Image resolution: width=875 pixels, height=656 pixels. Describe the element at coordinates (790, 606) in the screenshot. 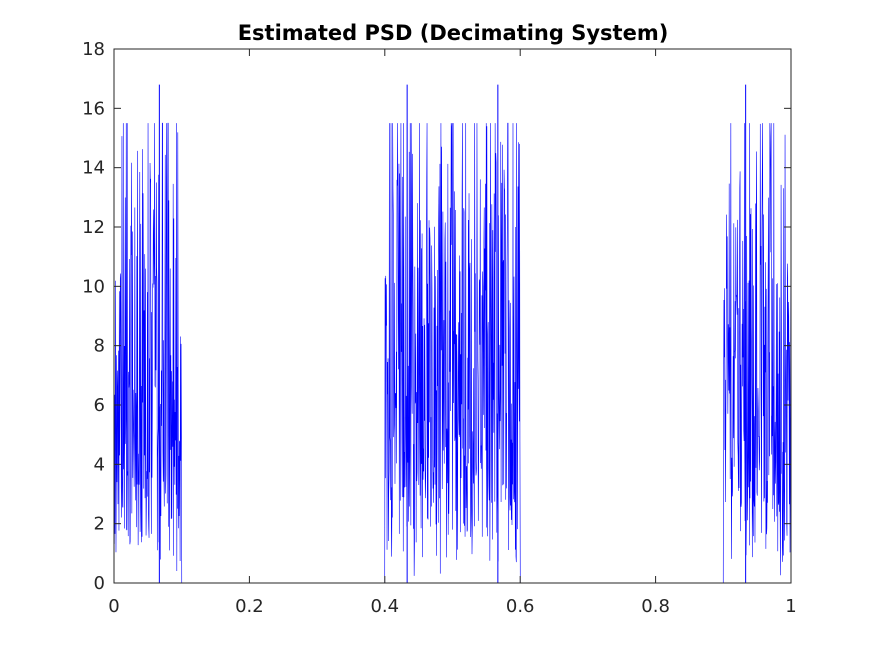

I see `x-tick-label: 1` at that location.